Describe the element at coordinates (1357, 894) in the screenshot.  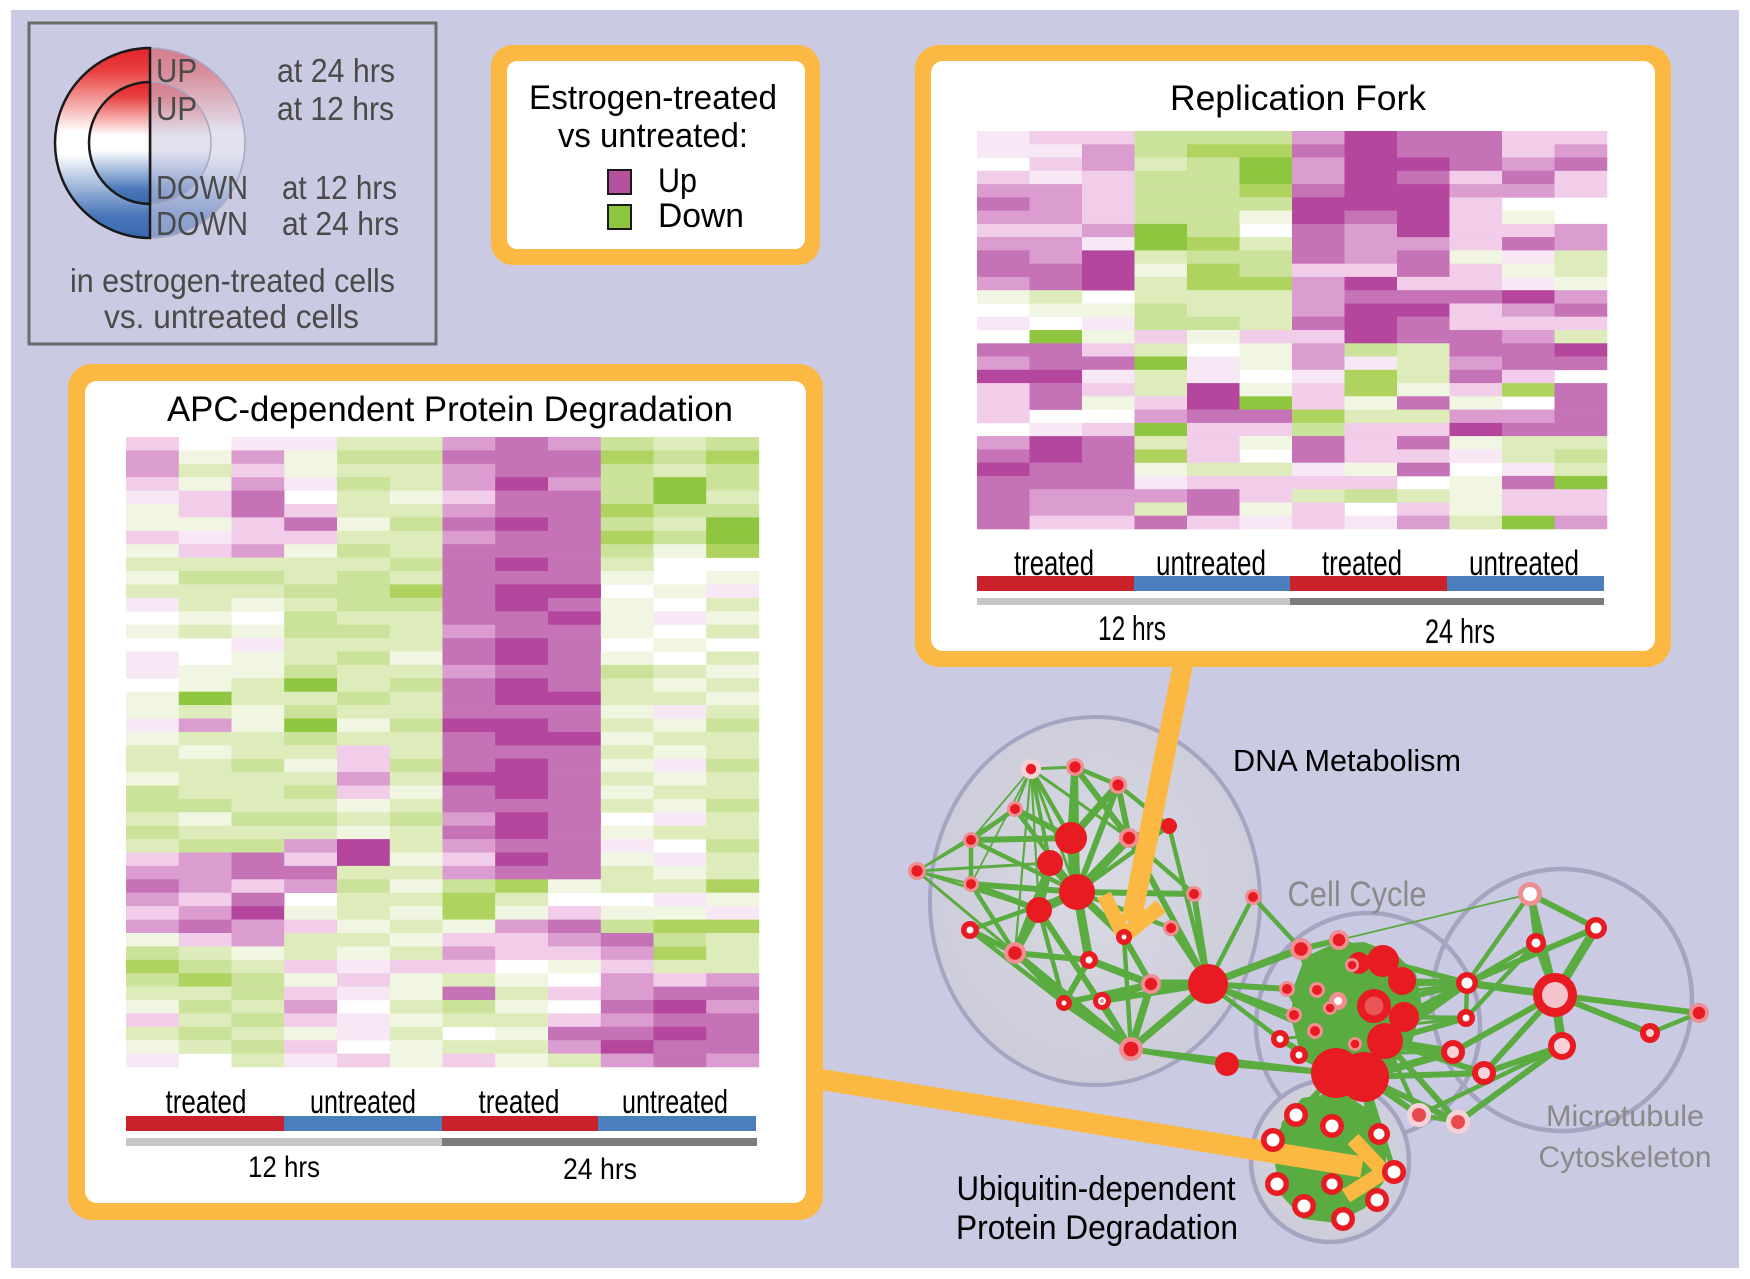
I see `svg-text: Cell Cycle` at that location.